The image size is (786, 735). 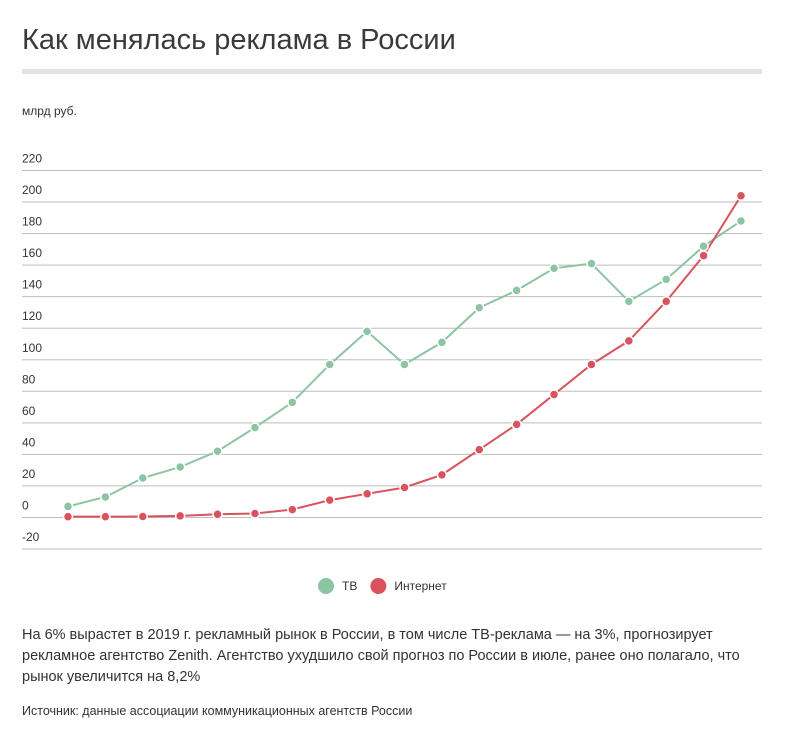 What do you see at coordinates (29, 442) in the screenshot?
I see `y-tick-label: 40` at bounding box center [29, 442].